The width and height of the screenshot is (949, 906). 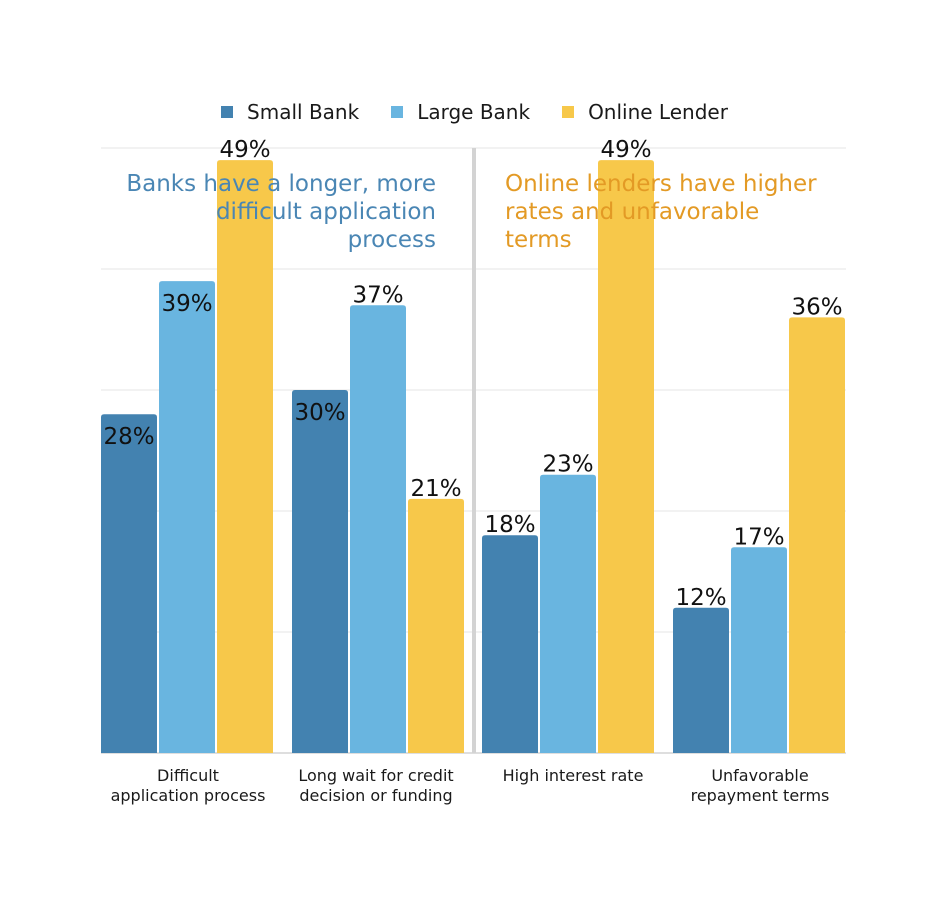 I want to click on category-label-line: application process, so click(x=188, y=795).